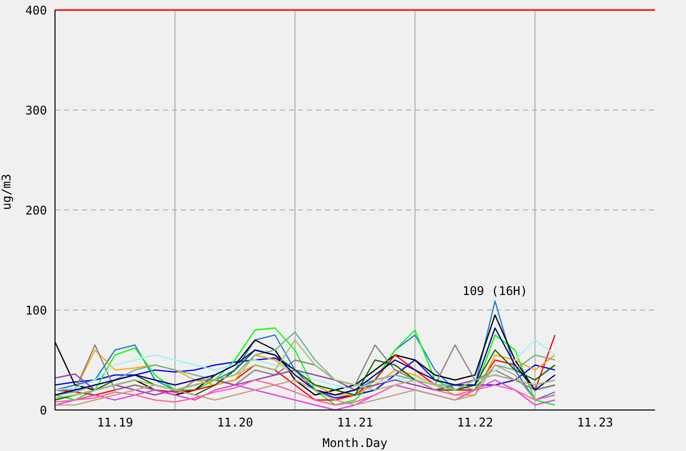 This screenshot has width=686, height=451. Describe the element at coordinates (7, 192) in the screenshot. I see `y-axis-title: ug/m3` at that location.